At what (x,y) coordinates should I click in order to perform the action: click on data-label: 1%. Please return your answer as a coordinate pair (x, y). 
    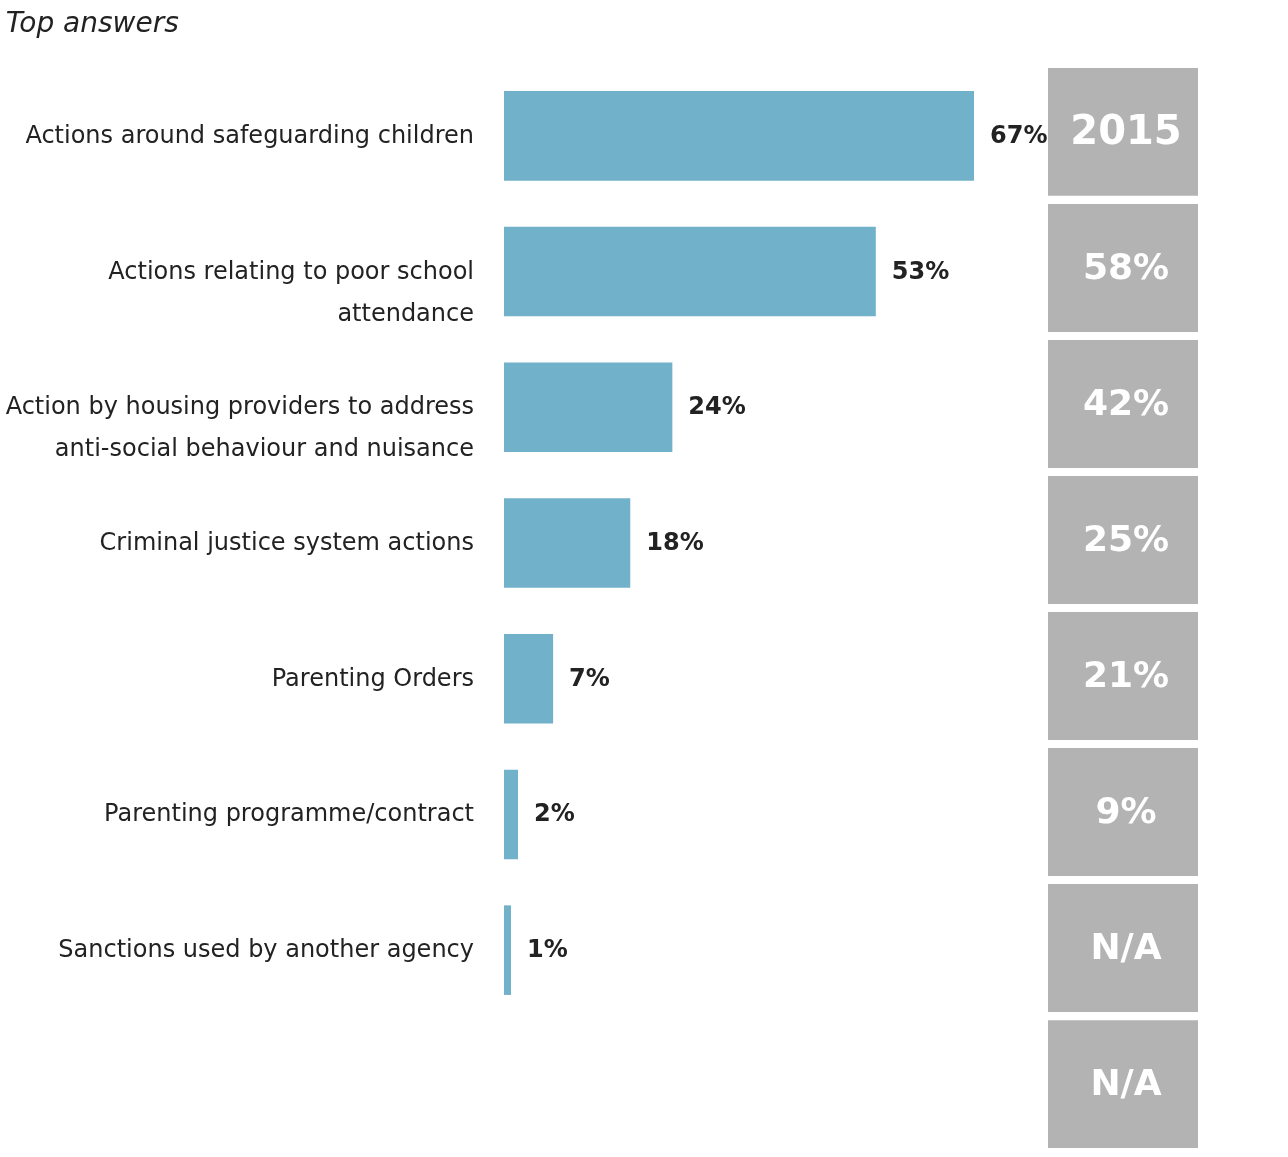
    Looking at the image, I should click on (547, 949).